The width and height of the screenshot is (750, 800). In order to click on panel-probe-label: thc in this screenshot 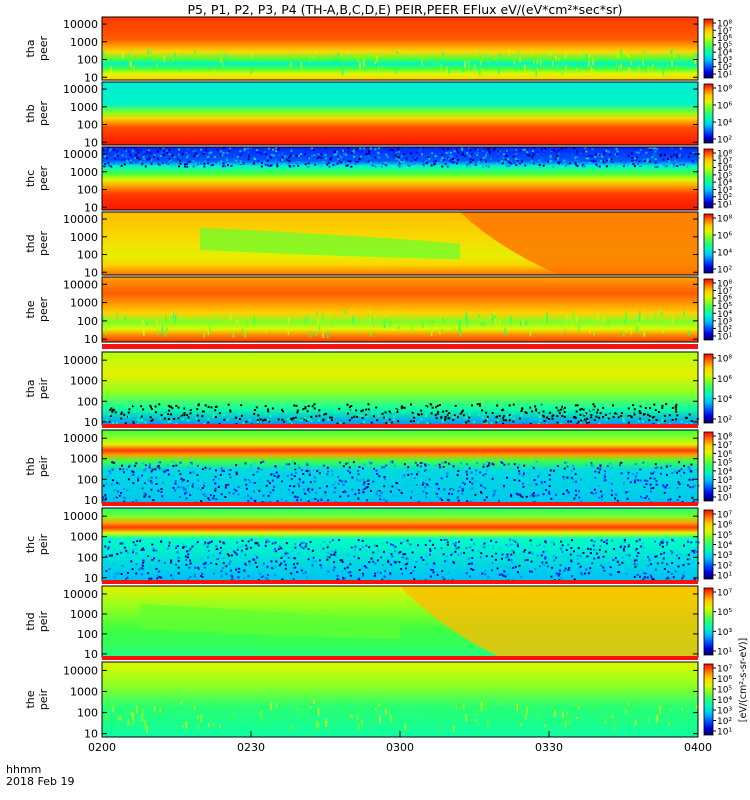, I will do `click(30, 544)`.